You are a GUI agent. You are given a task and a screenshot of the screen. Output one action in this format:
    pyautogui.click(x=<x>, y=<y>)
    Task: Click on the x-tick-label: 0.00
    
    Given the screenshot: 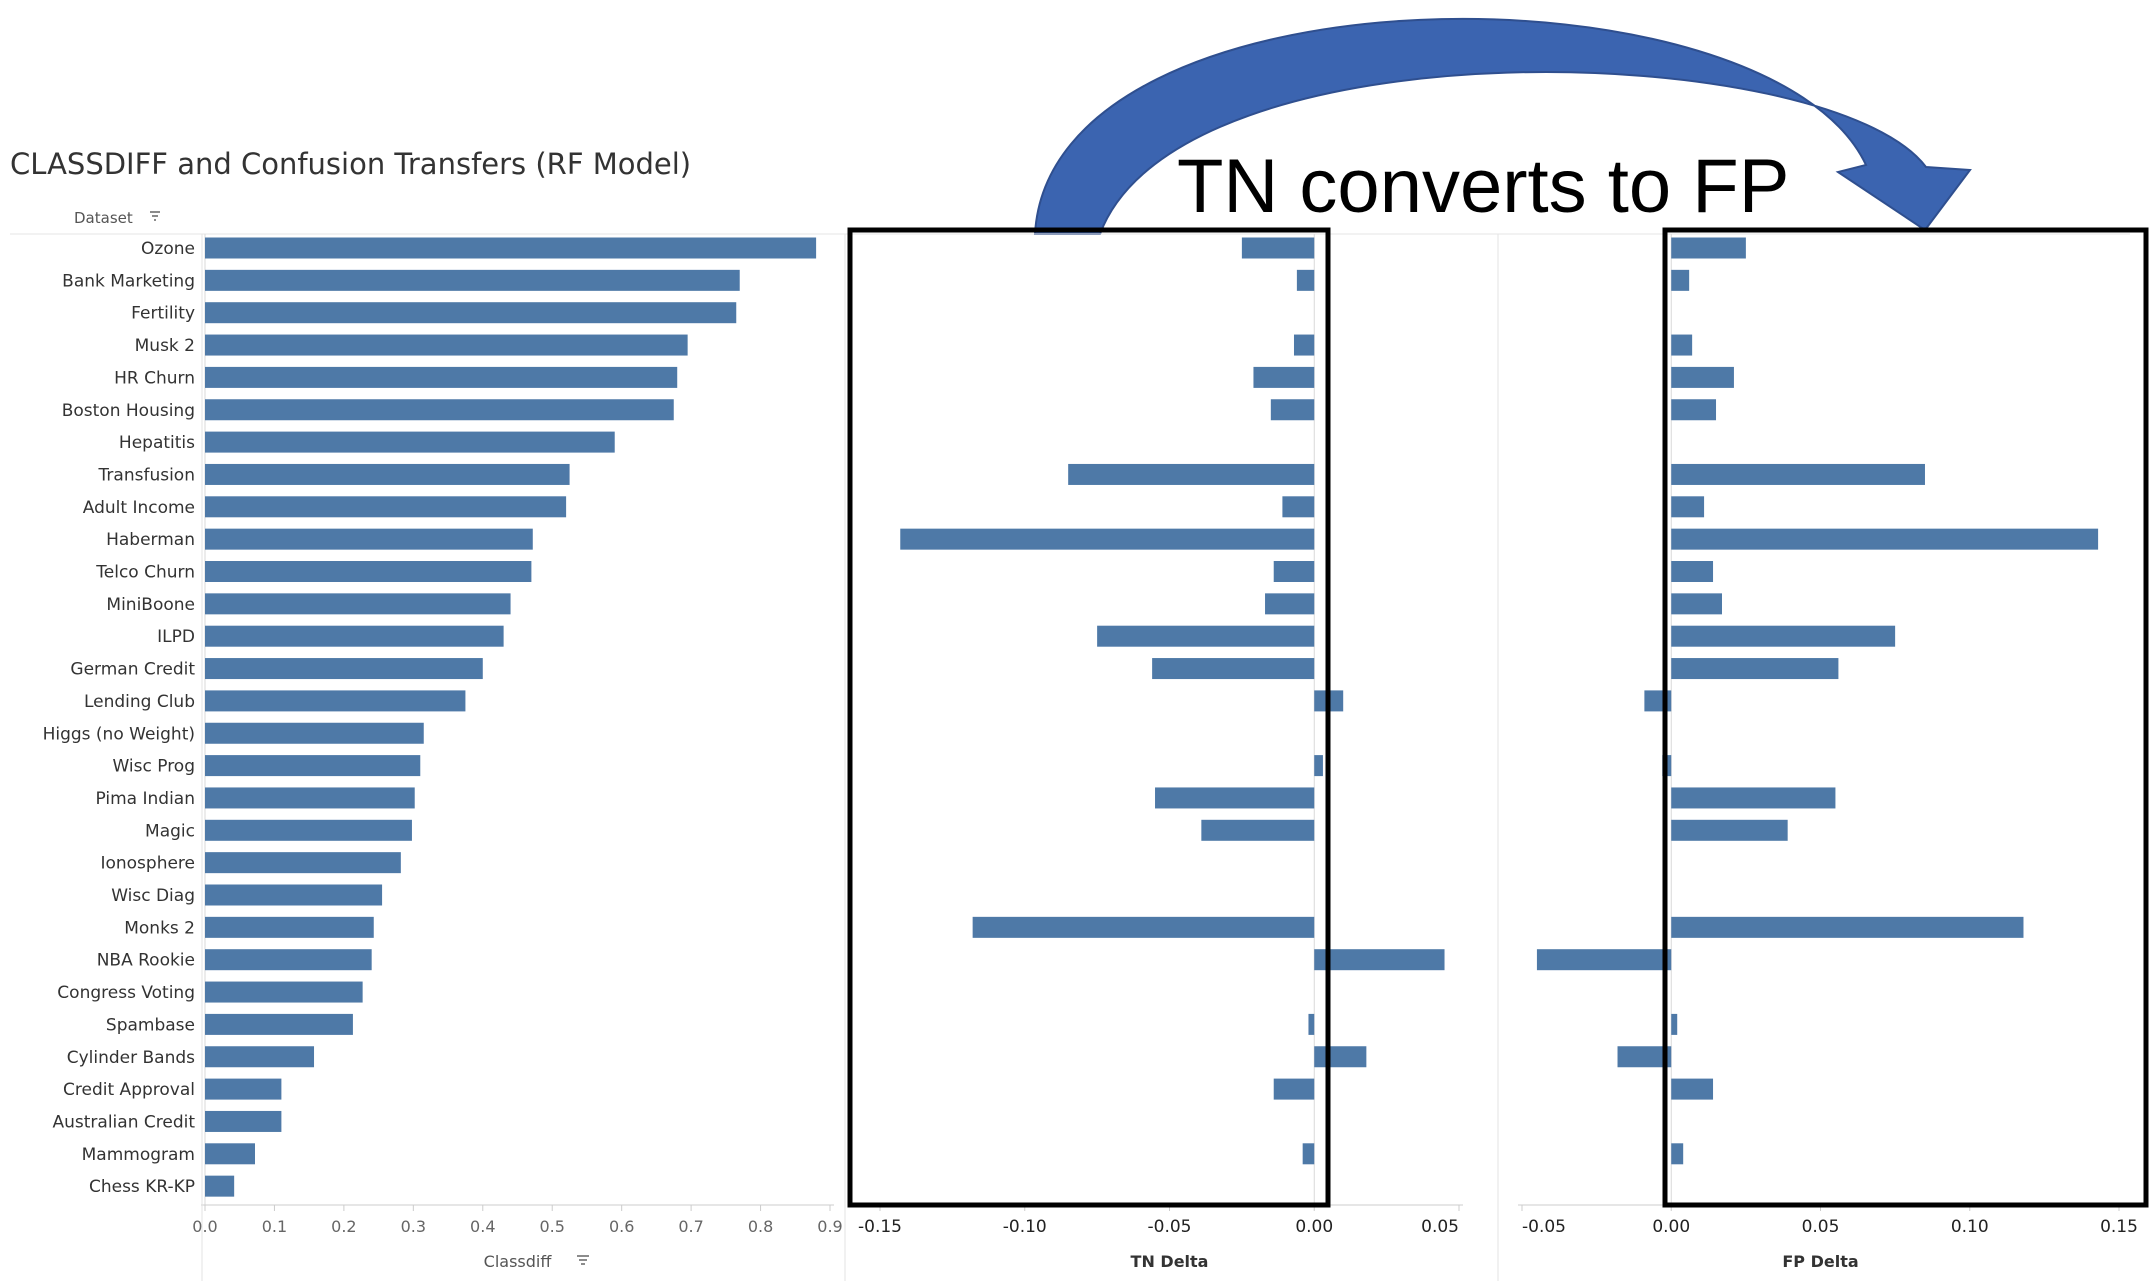 What is the action you would take?
    pyautogui.click(x=1314, y=1227)
    